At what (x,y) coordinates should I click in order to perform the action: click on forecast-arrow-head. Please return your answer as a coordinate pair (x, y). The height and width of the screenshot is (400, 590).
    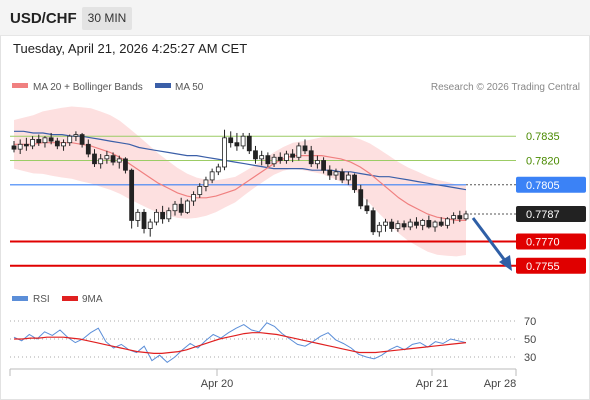
    Looking at the image, I should click on (505, 263).